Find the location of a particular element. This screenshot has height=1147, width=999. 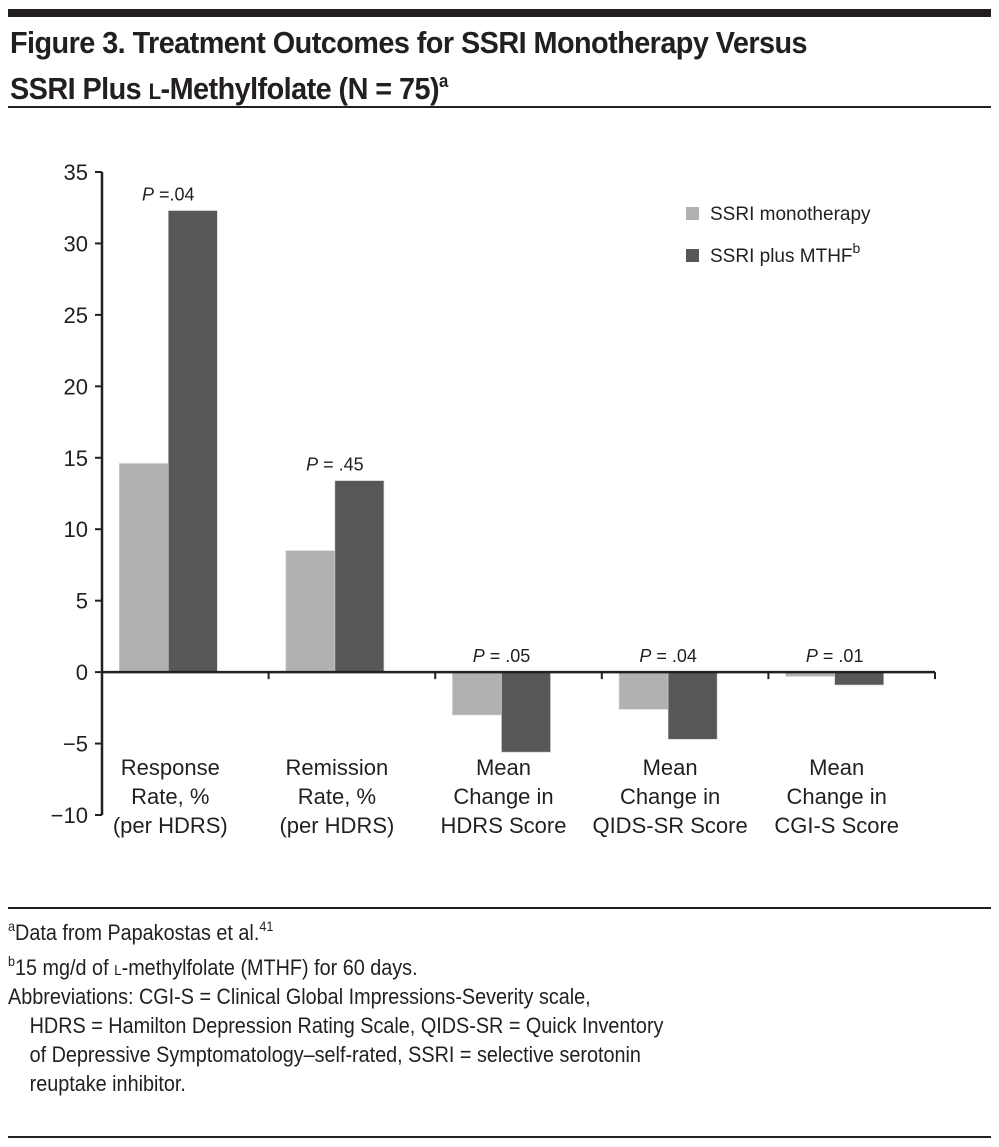

title-line-2: SSRI Plus l-Methylfolate (N = 75)a is located at coordinates (465, 85).